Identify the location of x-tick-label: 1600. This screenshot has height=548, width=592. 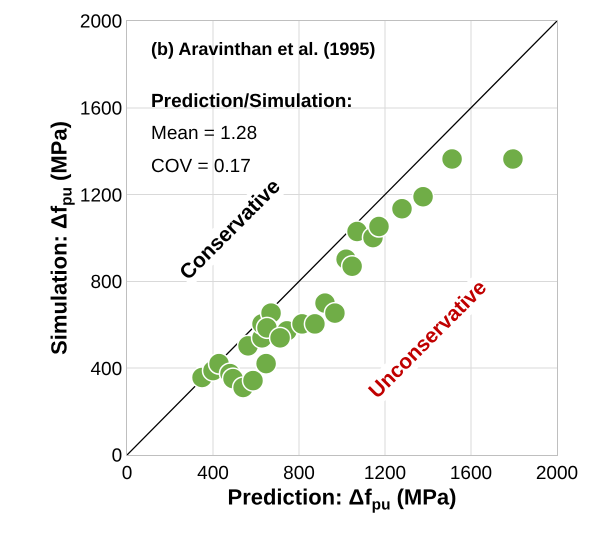
(471, 473).